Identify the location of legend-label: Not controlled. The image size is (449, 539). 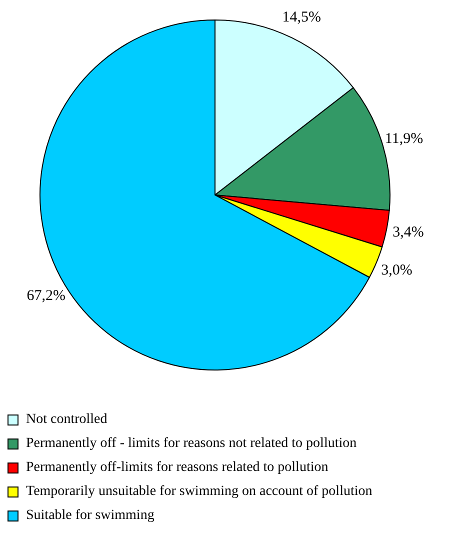
(67, 420).